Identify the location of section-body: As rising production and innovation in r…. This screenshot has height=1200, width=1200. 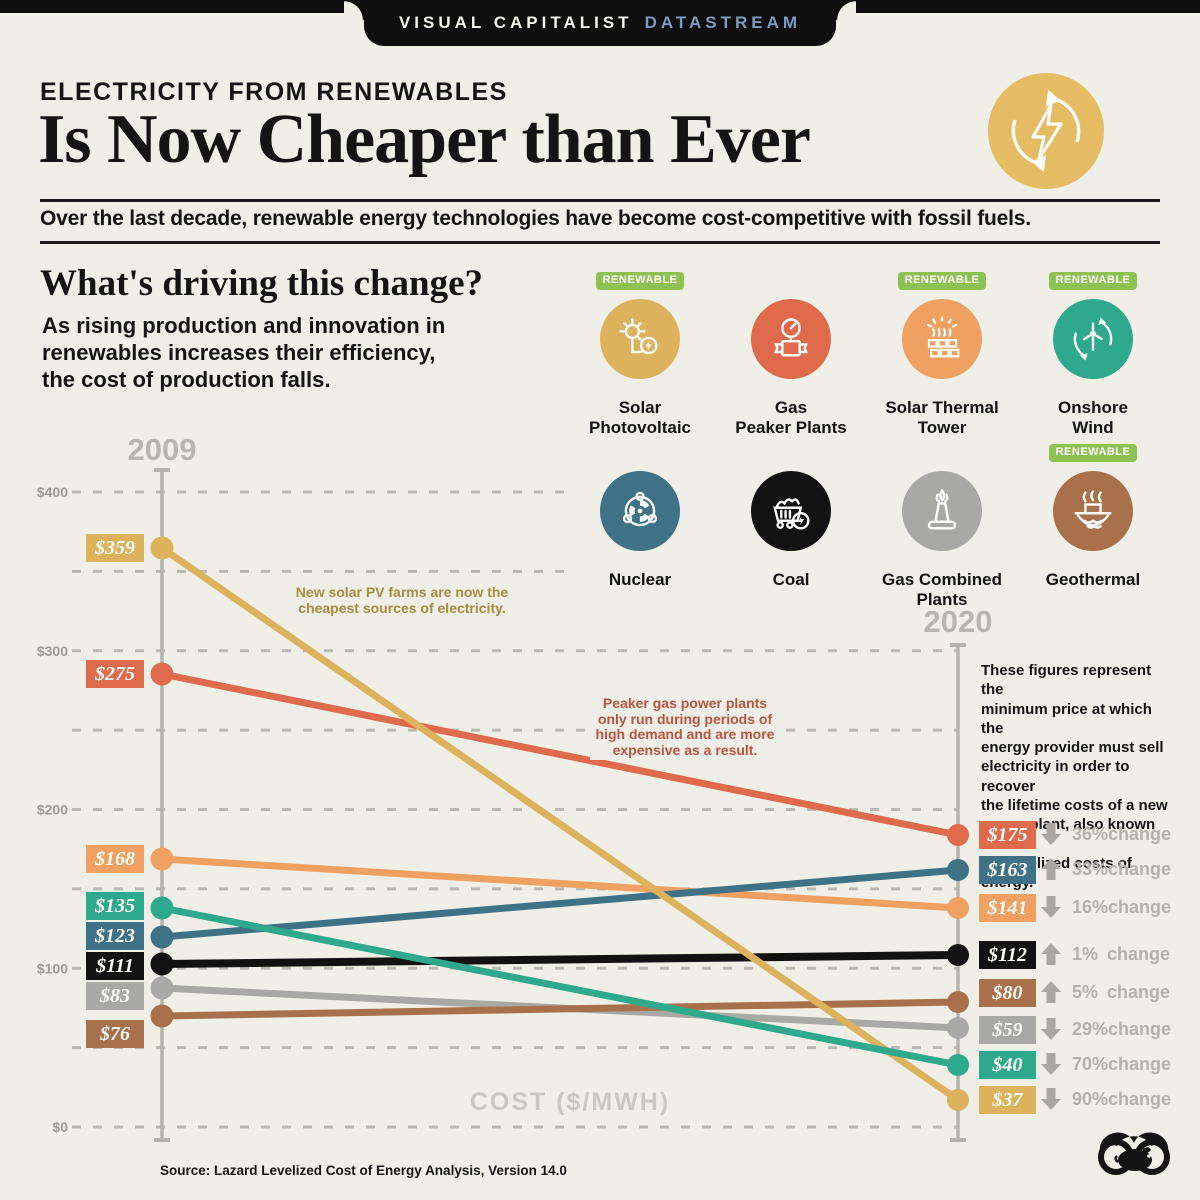
(244, 352).